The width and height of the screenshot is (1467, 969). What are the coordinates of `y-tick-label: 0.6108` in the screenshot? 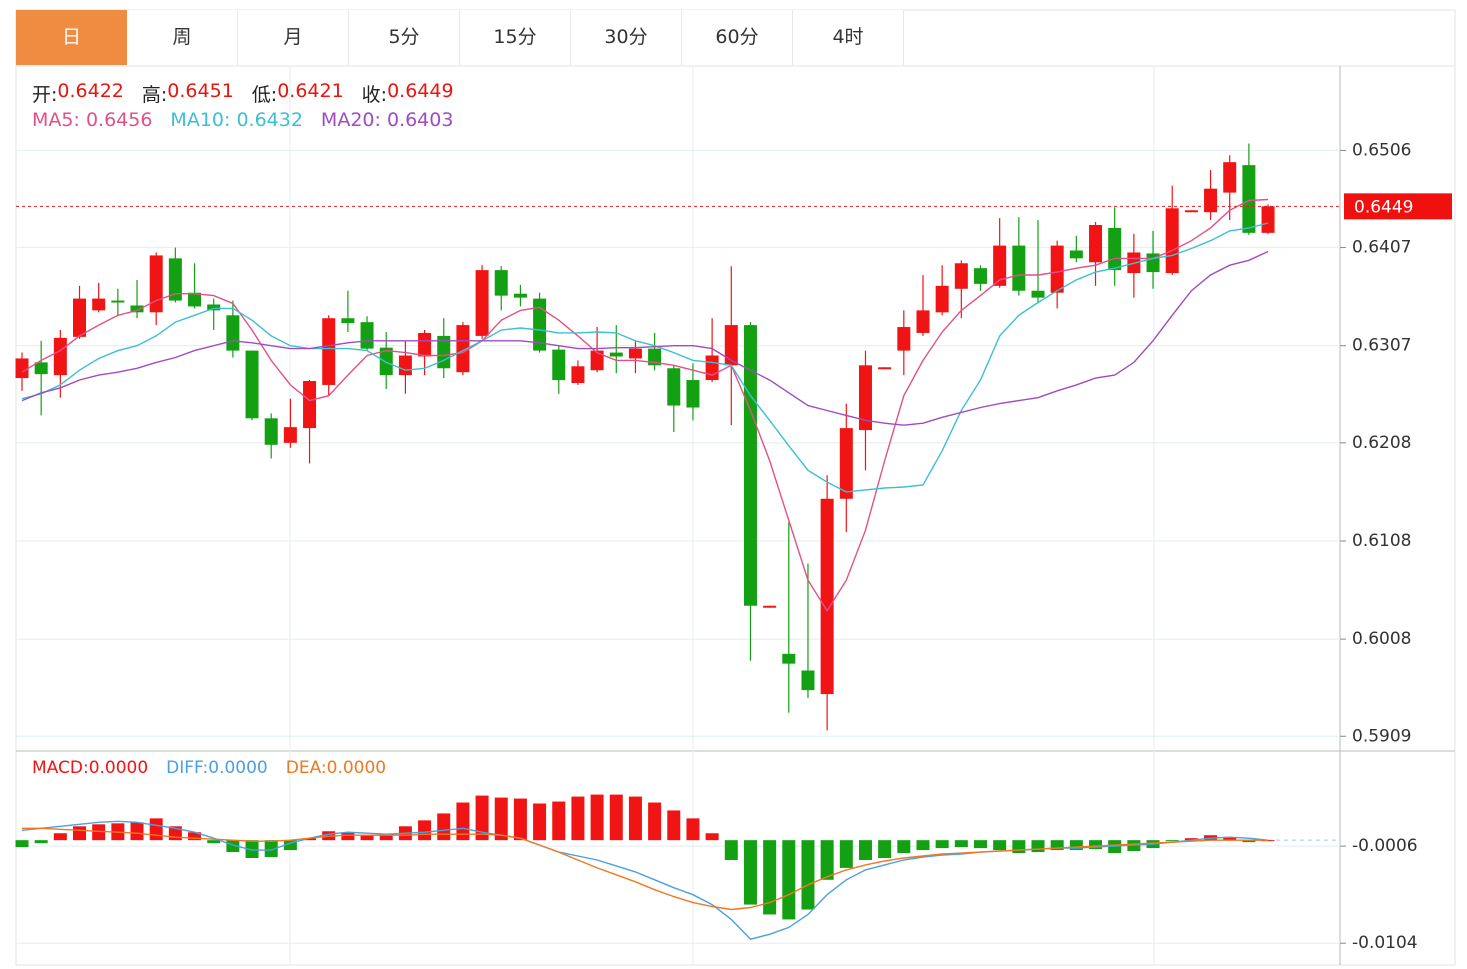 It's located at (1381, 541).